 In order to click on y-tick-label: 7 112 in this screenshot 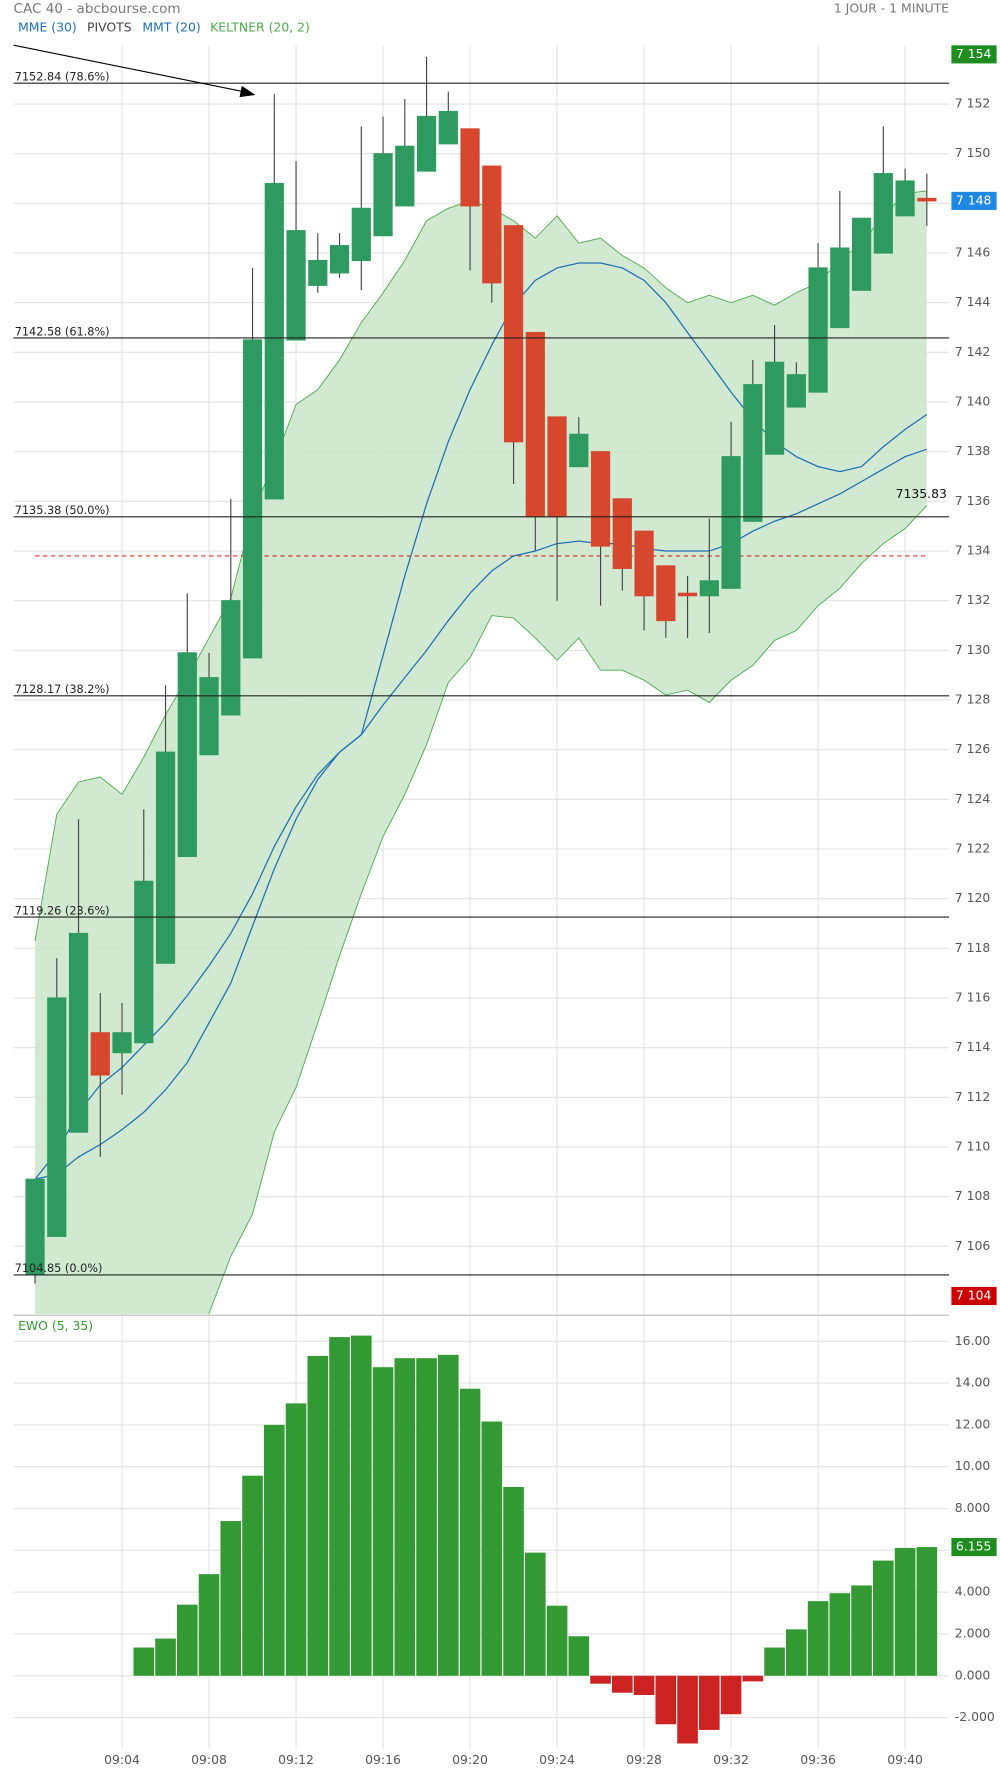, I will do `click(973, 1096)`.